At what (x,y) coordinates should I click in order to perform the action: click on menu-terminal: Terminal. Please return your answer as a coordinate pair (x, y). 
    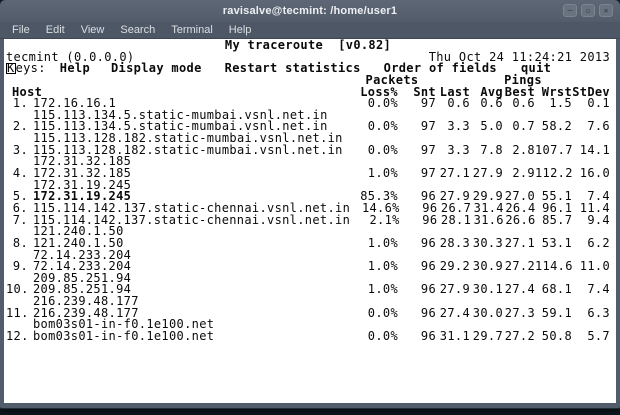
    Looking at the image, I should click on (192, 30).